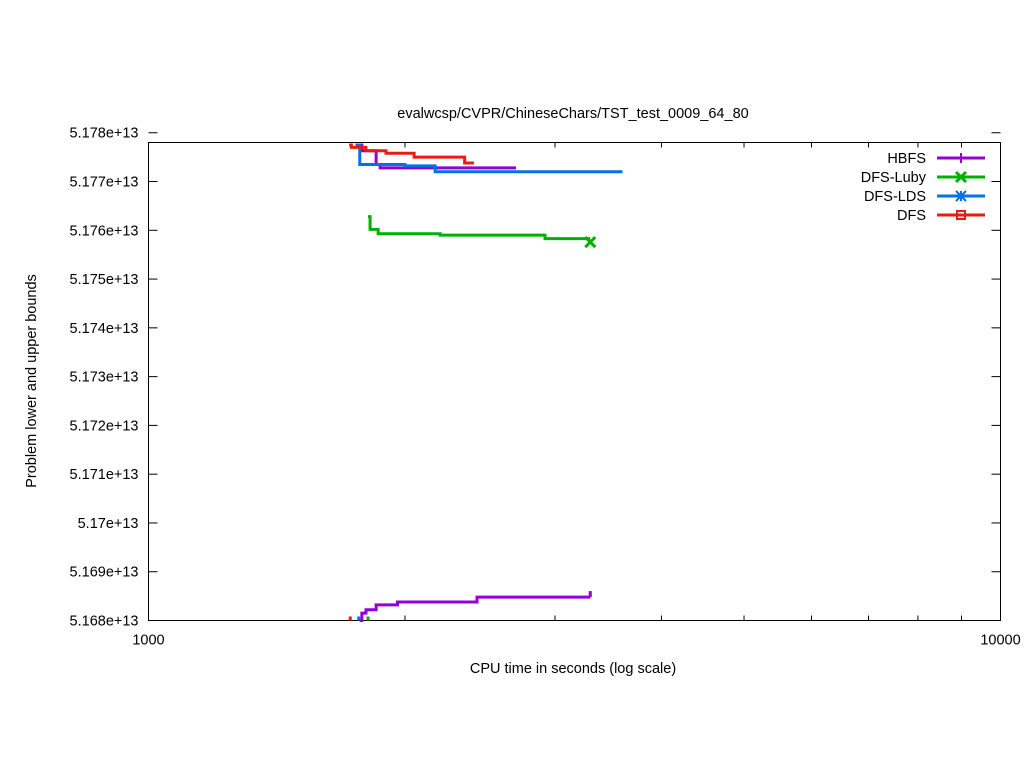 The width and height of the screenshot is (1024, 768). Describe the element at coordinates (961, 158) in the screenshot. I see `legend-marker-hbfs` at that location.